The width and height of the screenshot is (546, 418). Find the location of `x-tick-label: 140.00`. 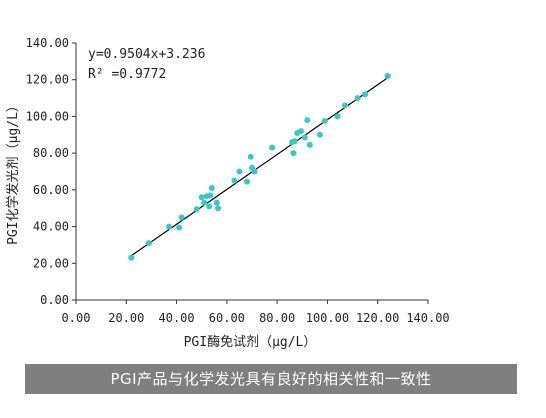

x-tick-label: 140.00 is located at coordinates (427, 318).